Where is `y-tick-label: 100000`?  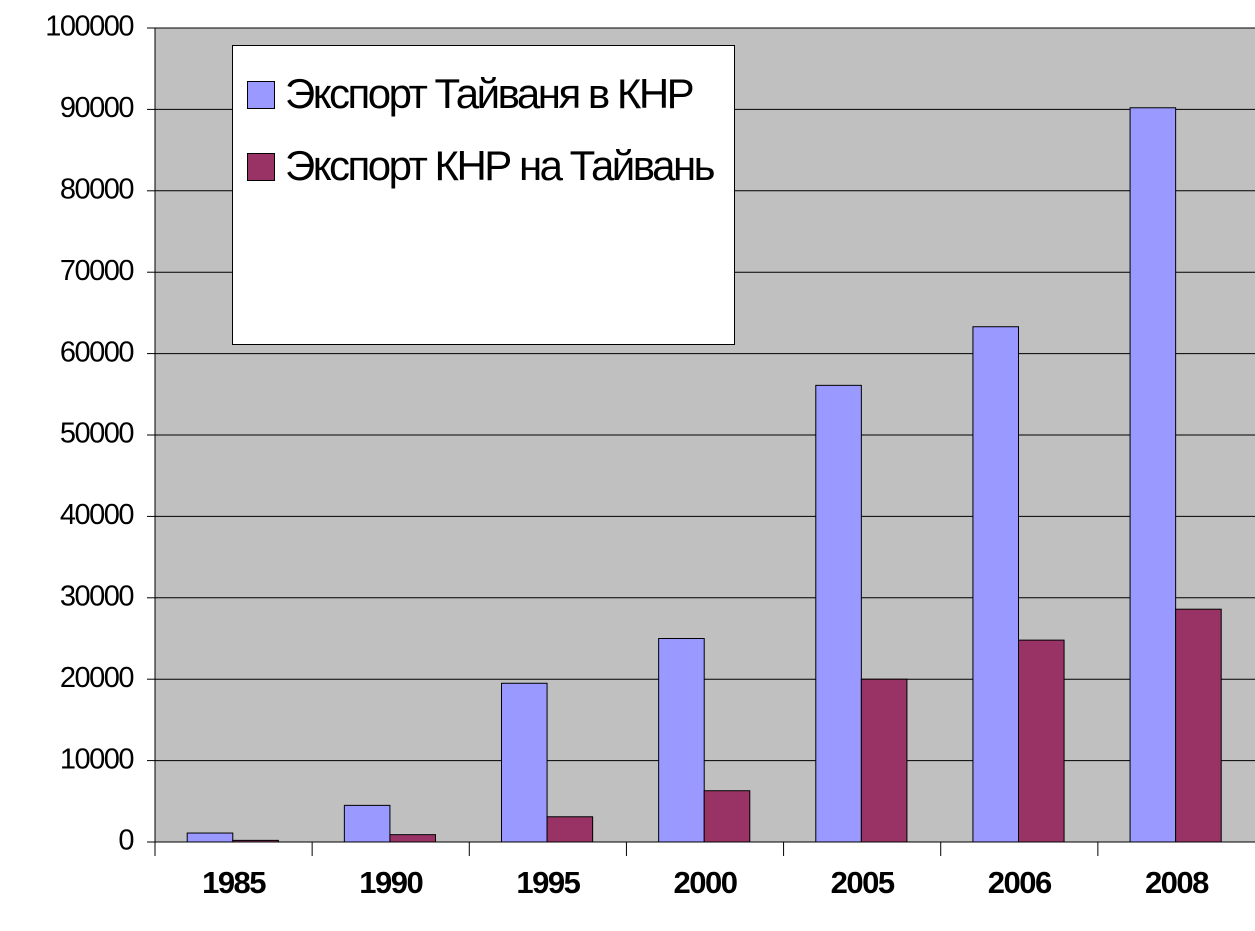 y-tick-label: 100000 is located at coordinates (89, 27).